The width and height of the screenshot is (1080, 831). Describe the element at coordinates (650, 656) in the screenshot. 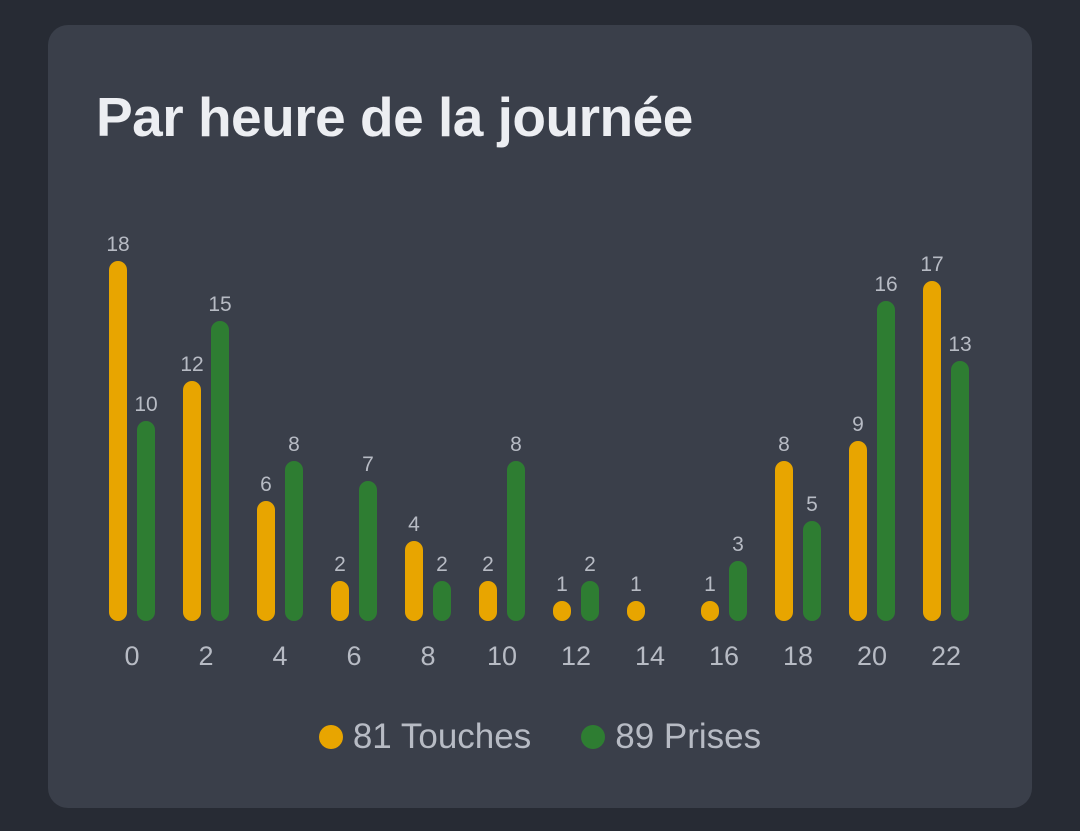

I see `x-tick-label-14: 14` at that location.